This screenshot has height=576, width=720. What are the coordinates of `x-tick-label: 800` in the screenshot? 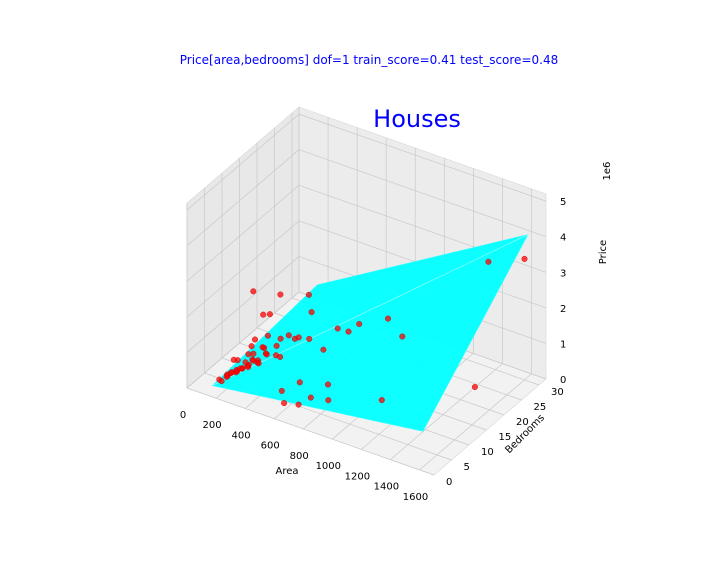 It's located at (299, 456).